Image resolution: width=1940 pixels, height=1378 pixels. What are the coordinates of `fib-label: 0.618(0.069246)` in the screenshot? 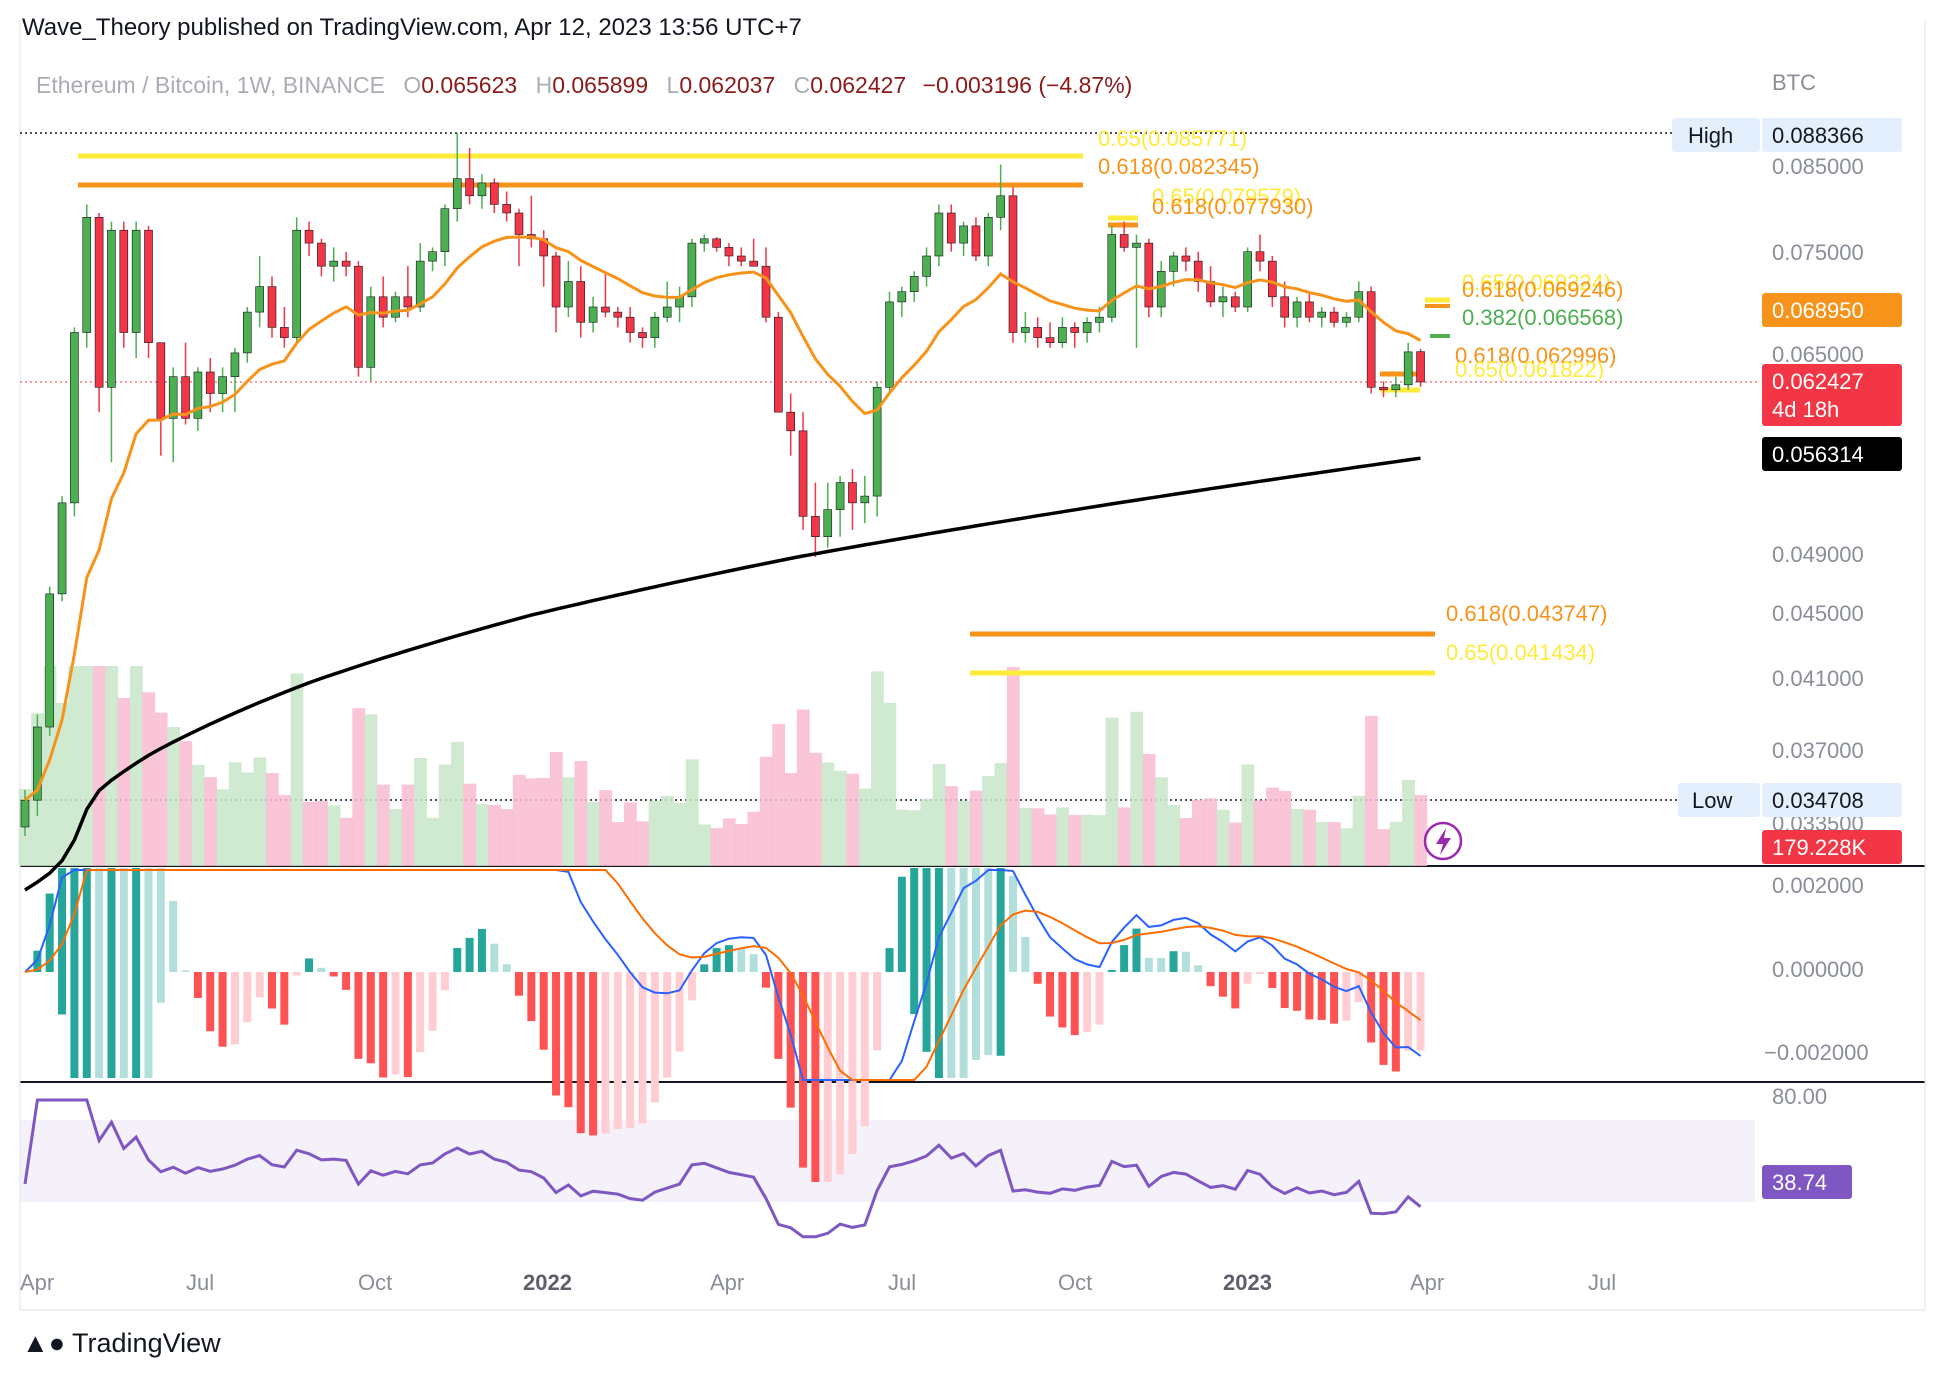 It's located at (1542, 289).